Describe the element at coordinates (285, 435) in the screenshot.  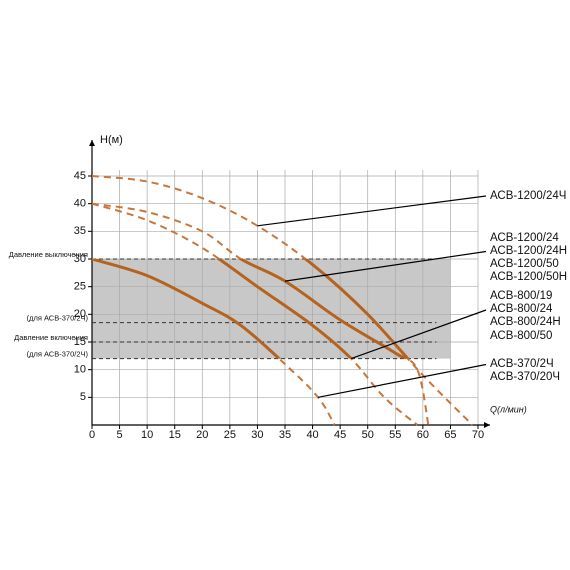
I see `x-tick-label: 35` at that location.